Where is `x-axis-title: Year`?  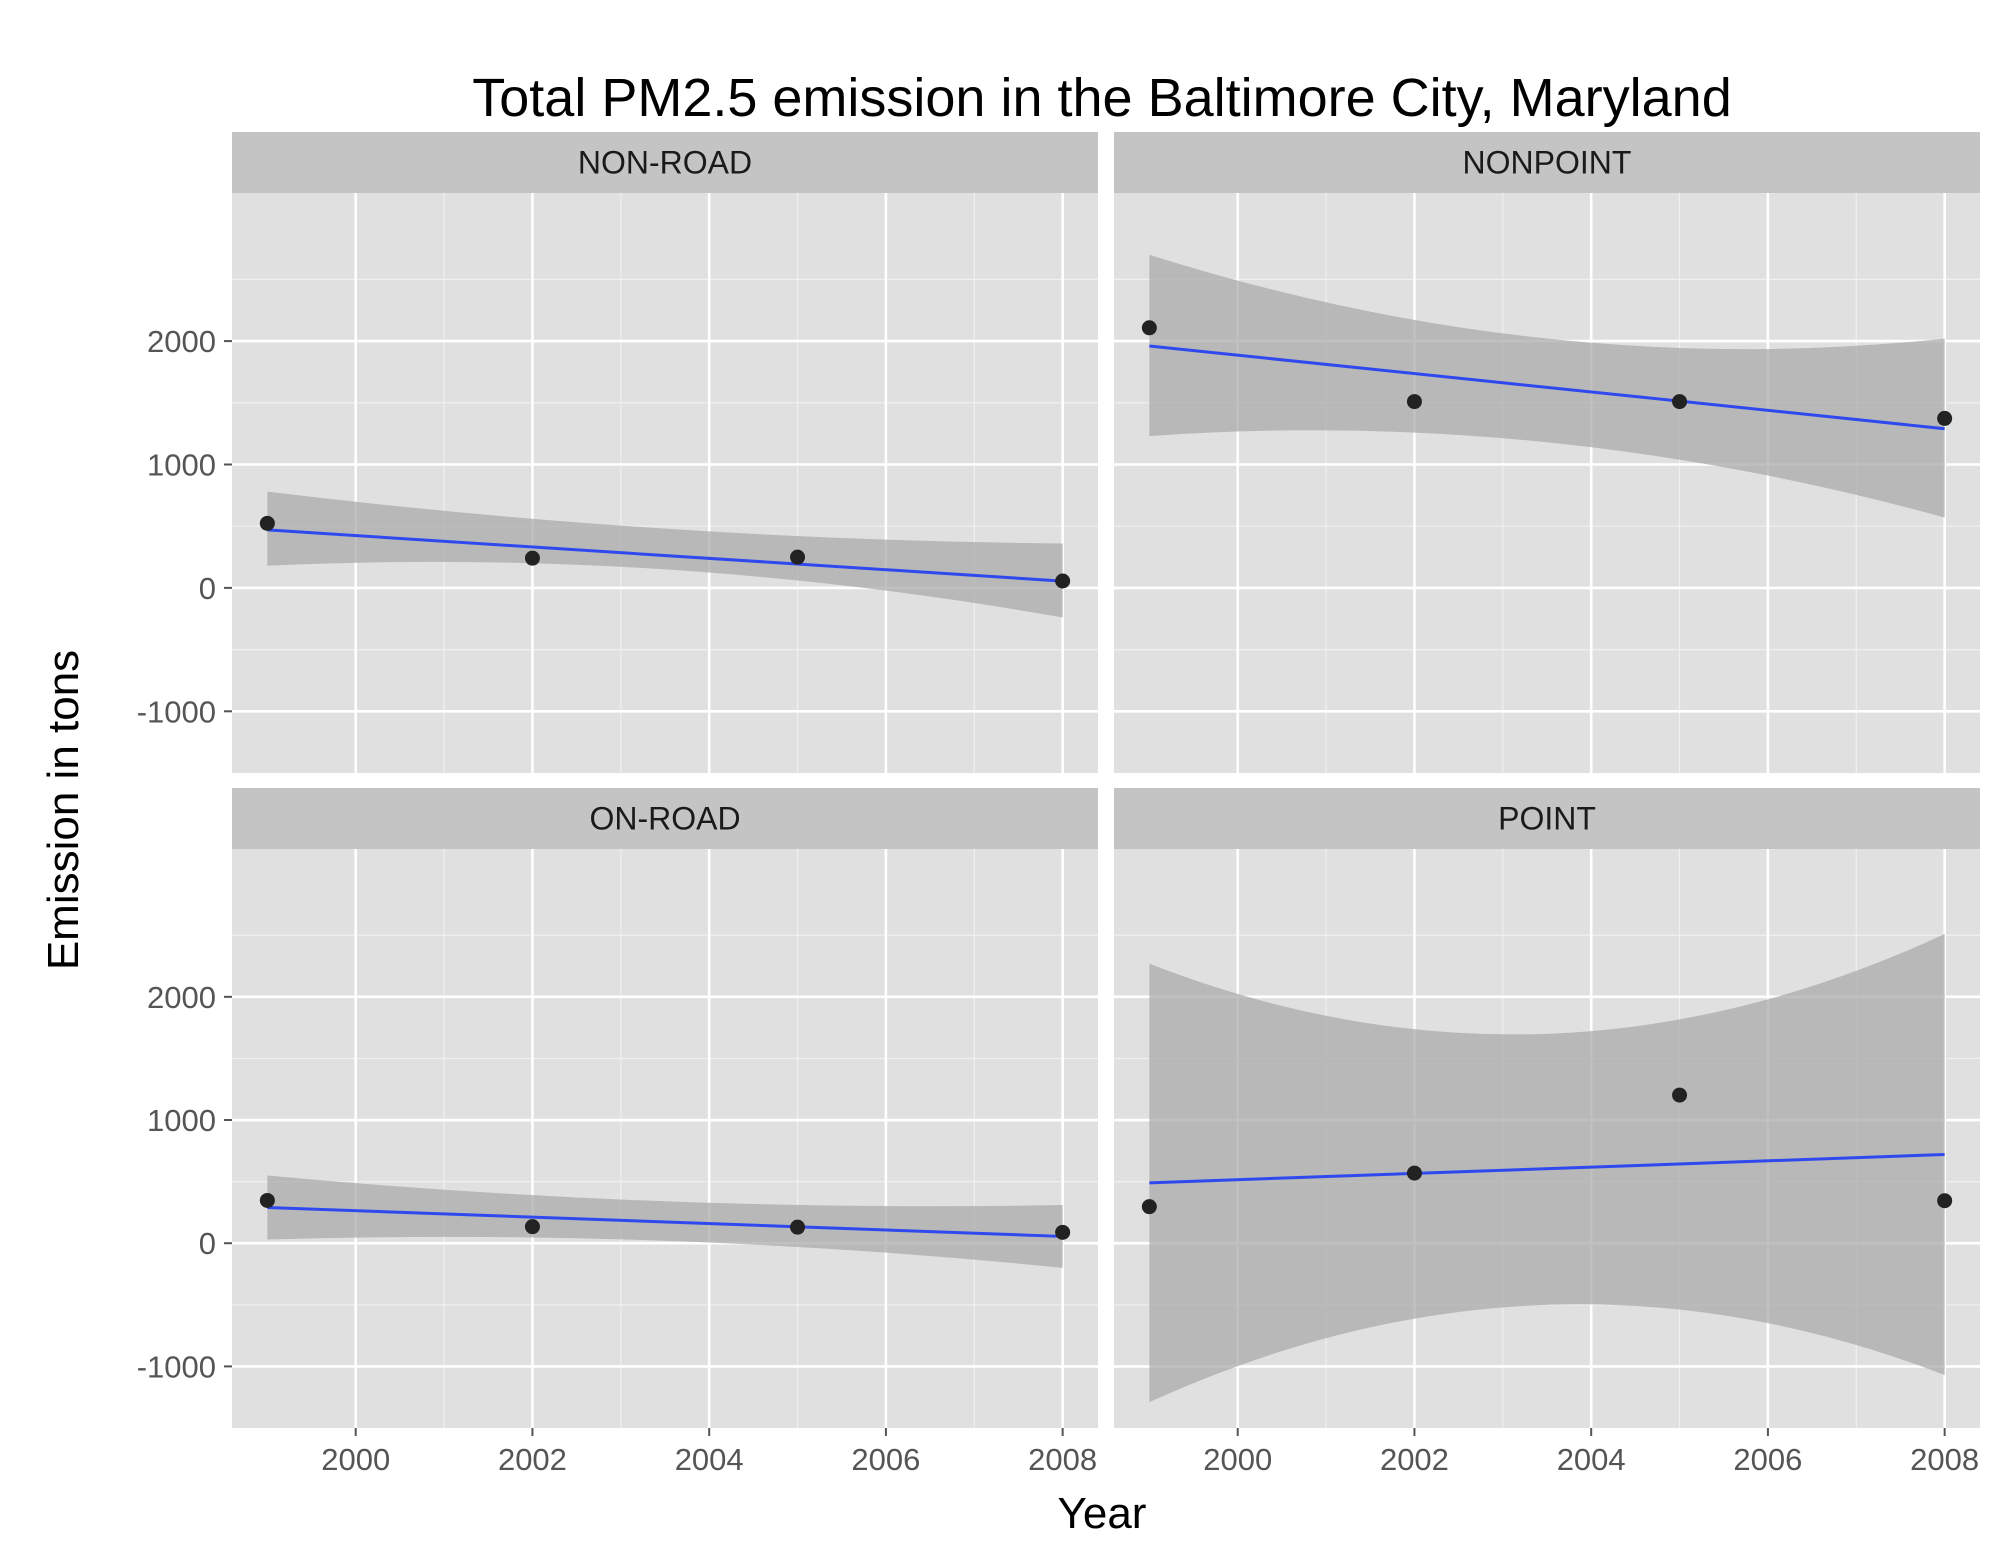
x-axis-title: Year is located at coordinates (1102, 1513).